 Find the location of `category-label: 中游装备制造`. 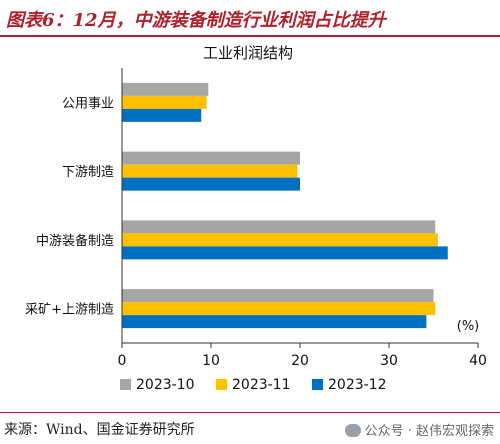

category-label: 中游装备制造 is located at coordinates (75, 241).